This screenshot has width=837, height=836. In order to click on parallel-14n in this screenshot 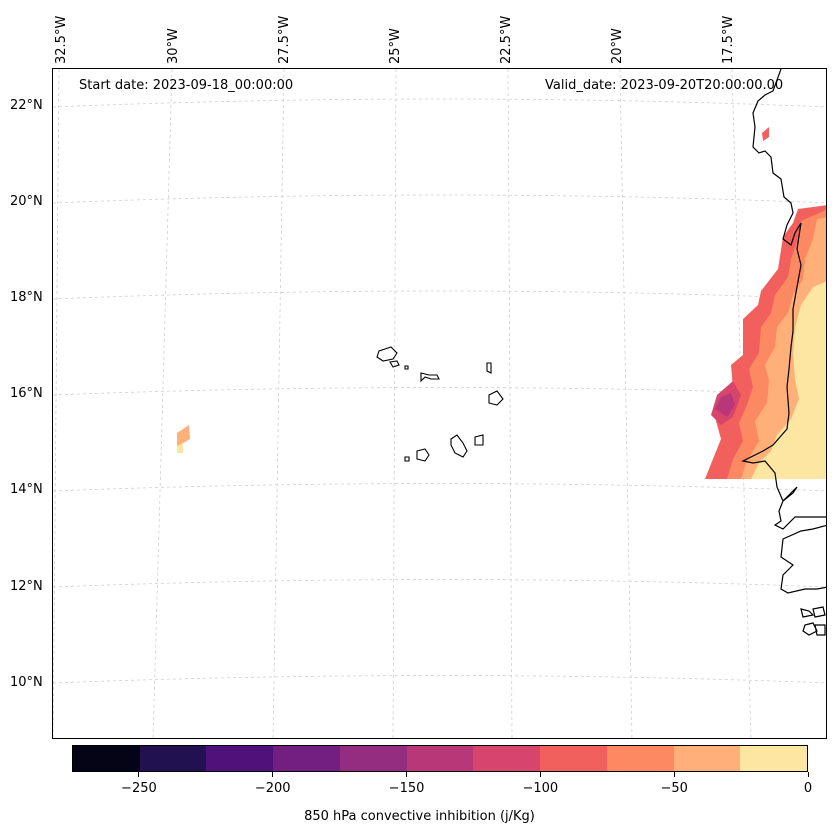, I will do `click(439, 487)`.